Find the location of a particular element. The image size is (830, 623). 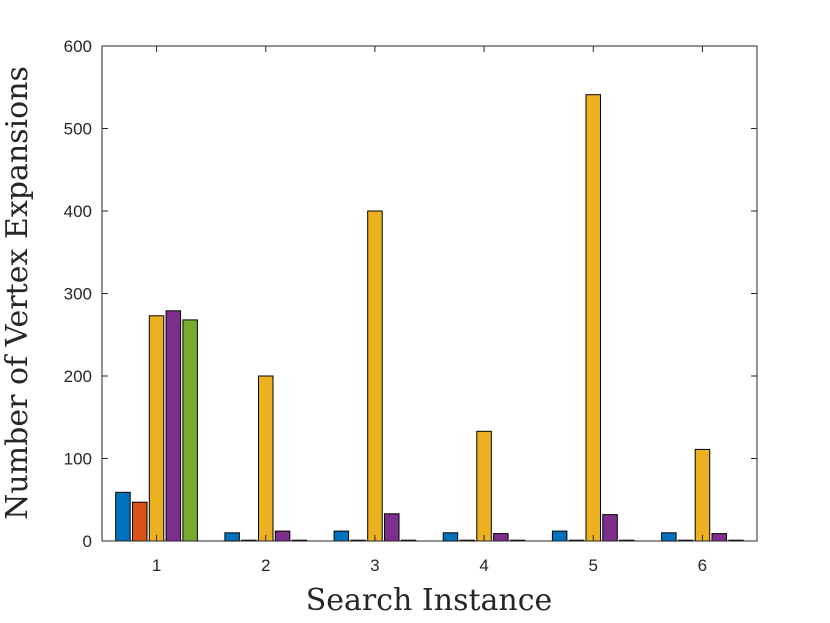

y-tick-label: 300 is located at coordinates (78, 294).